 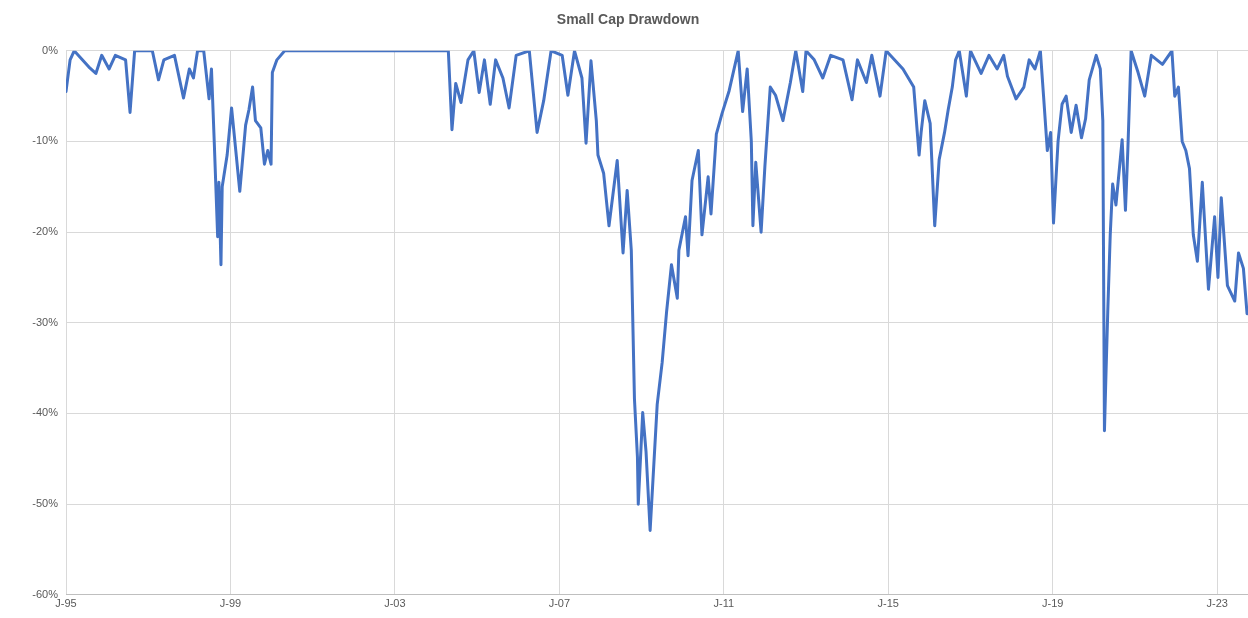 What do you see at coordinates (888, 603) in the screenshot?
I see `x-tick-label: J-15` at bounding box center [888, 603].